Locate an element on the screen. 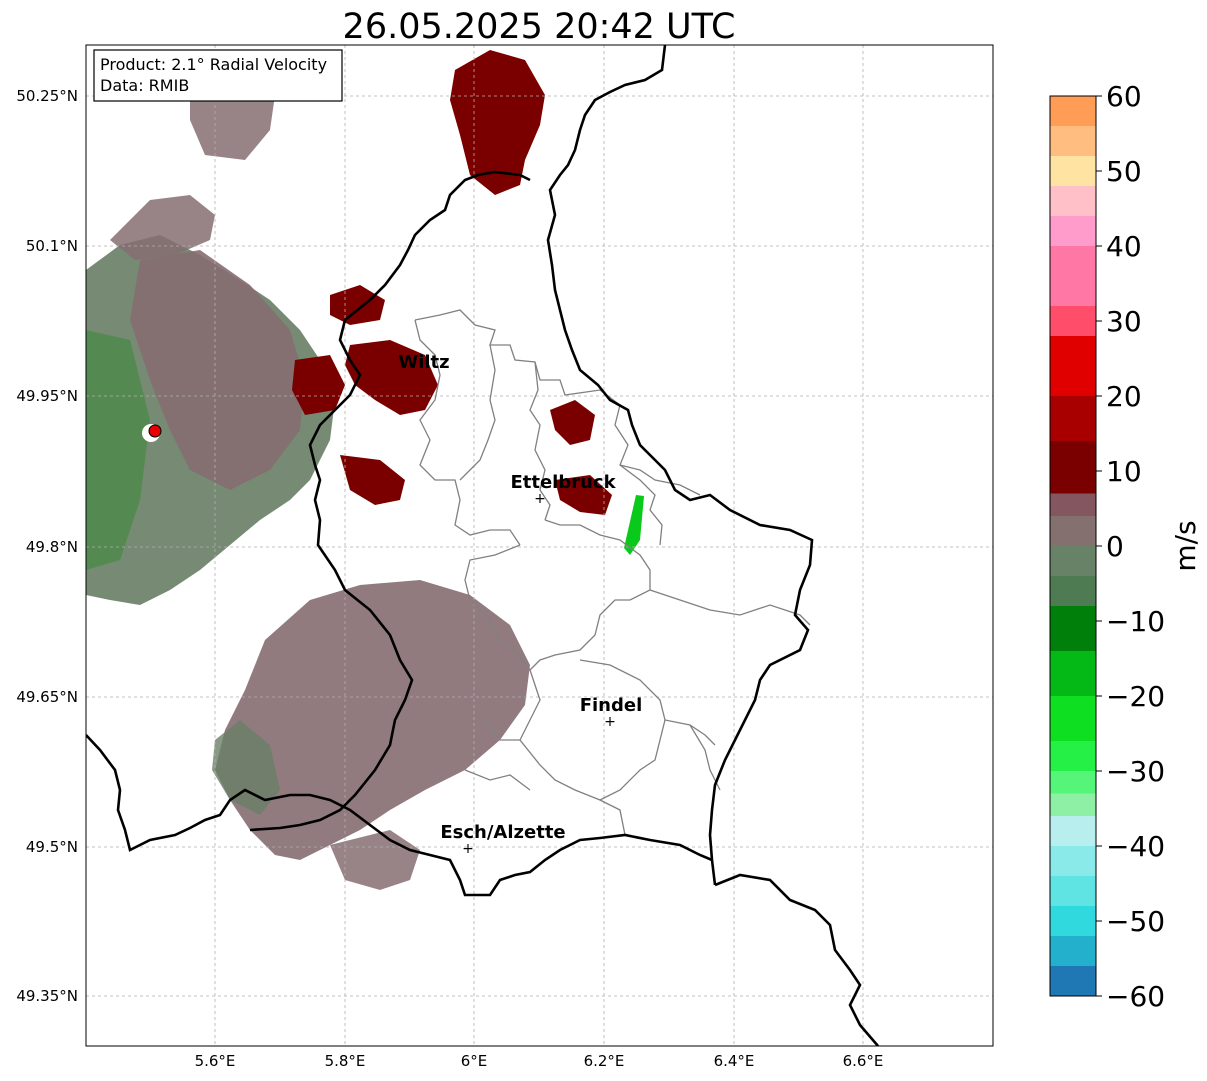  colorbar-tick-label: 0 is located at coordinates (1115, 546).